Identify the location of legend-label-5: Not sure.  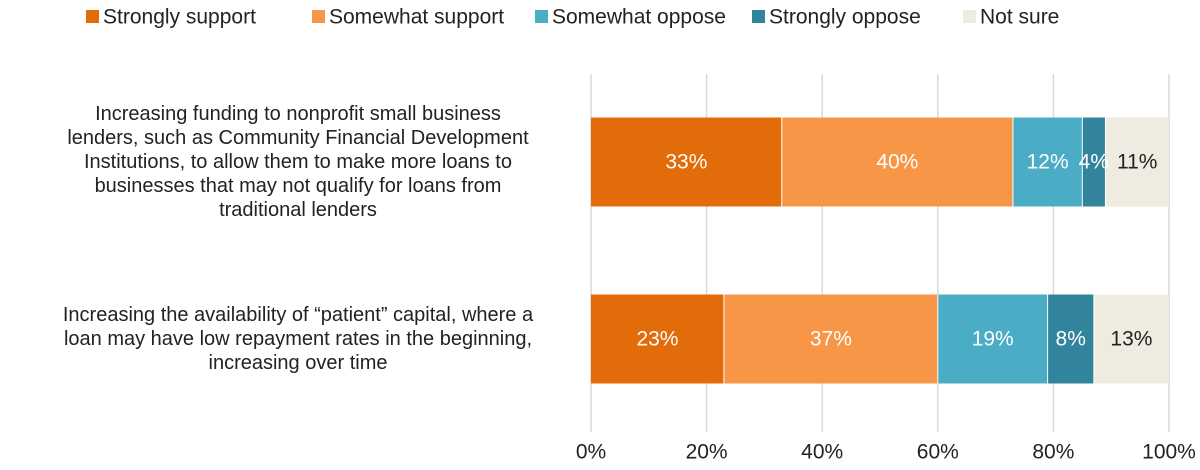
(1019, 17).